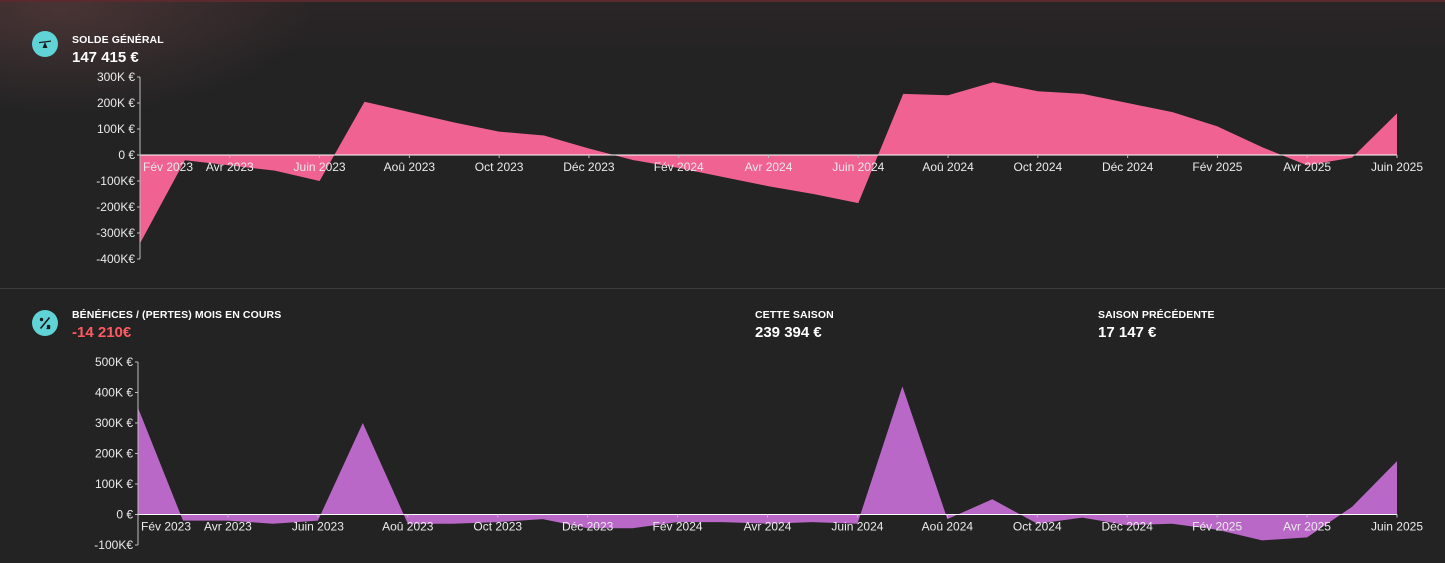 The height and width of the screenshot is (563, 1445). I want to click on y-tick-label: -300K€, so click(115, 233).